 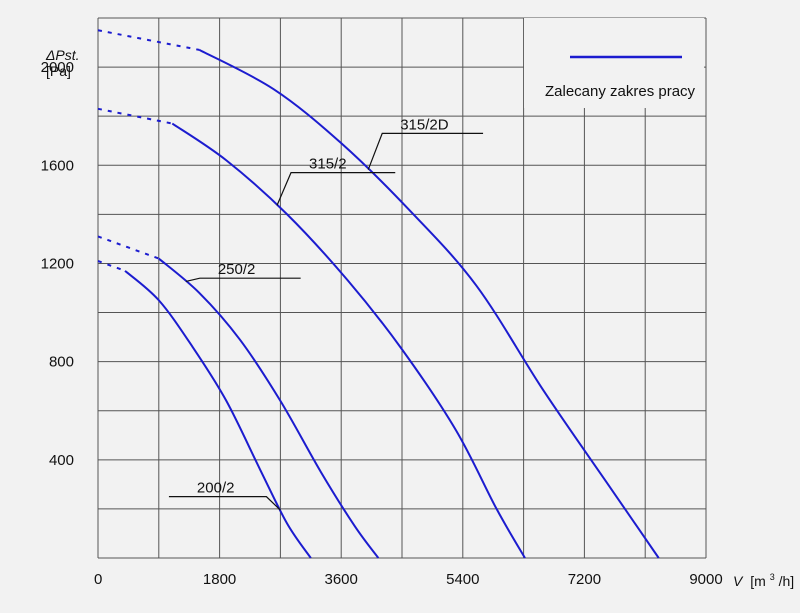 What do you see at coordinates (328, 164) in the screenshot?
I see `annotation-label: 315/2` at bounding box center [328, 164].